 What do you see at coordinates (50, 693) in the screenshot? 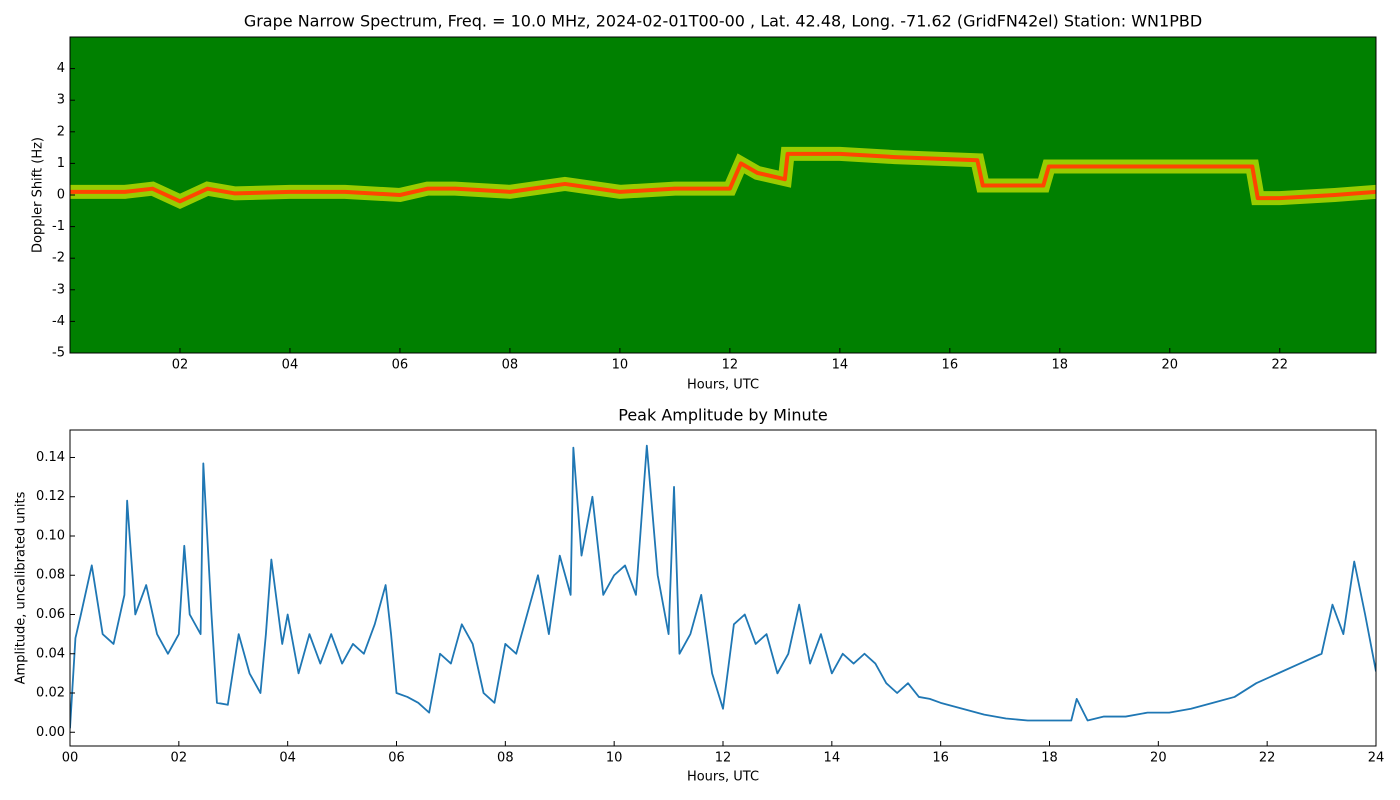
I see `y-tick-label: 0.02` at bounding box center [50, 693].